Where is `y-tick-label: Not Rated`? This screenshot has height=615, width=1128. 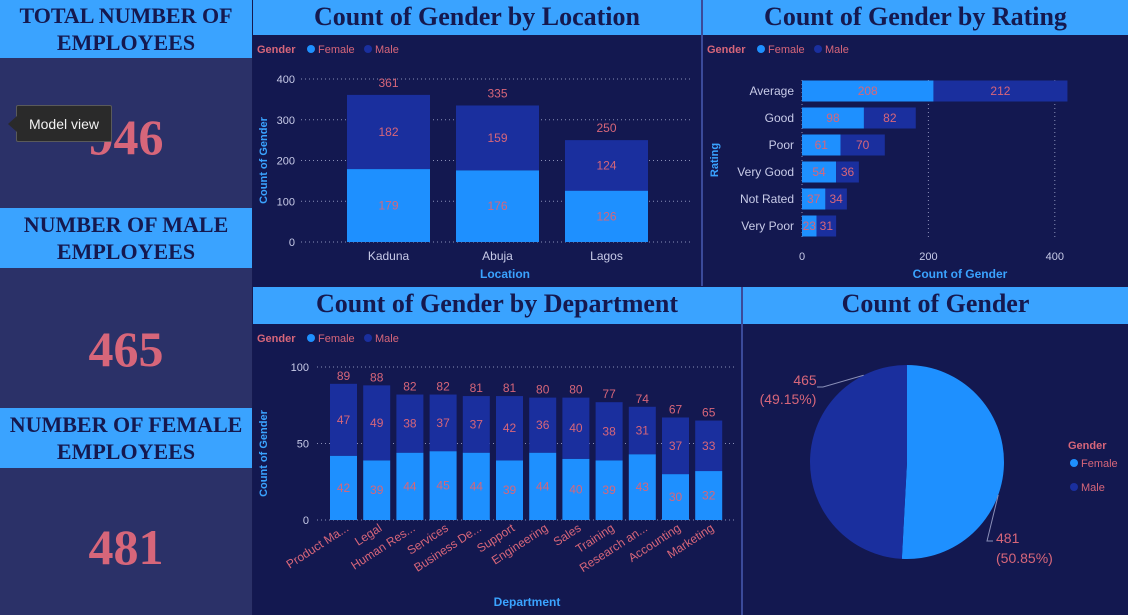 y-tick-label: Not Rated is located at coordinates (767, 199).